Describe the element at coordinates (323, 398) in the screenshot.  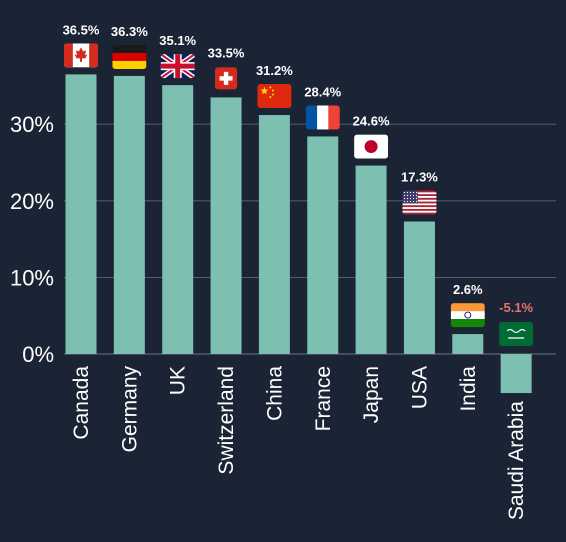
I see `x-tick-label: France` at that location.